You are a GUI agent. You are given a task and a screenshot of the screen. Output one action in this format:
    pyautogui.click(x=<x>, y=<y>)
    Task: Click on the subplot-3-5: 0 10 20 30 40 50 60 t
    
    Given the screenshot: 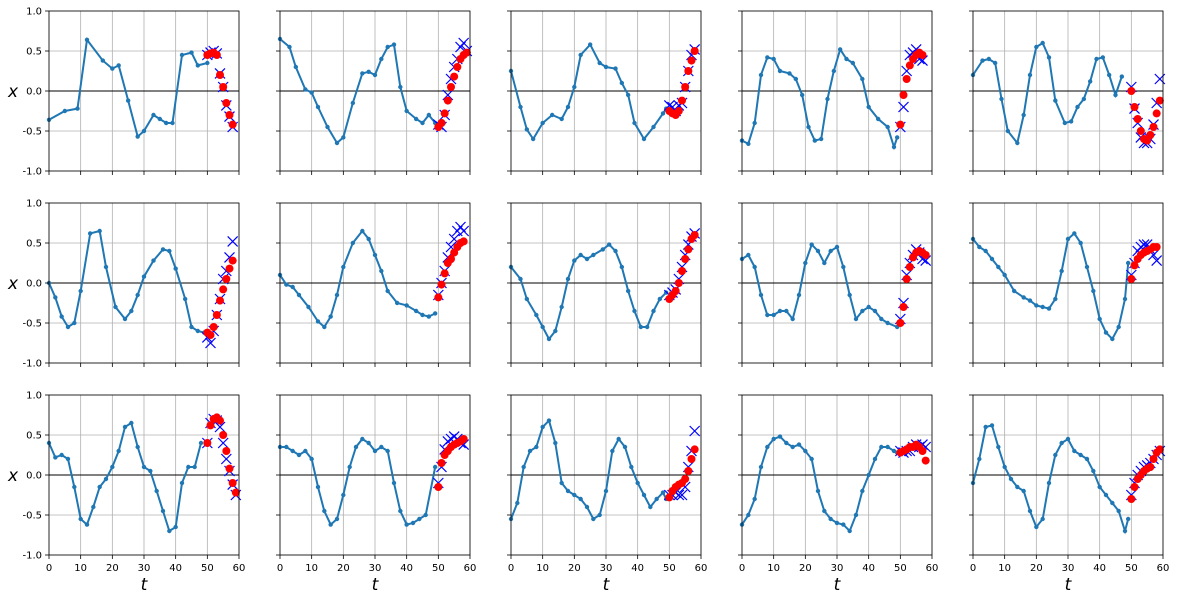 What is the action you would take?
    pyautogui.click(x=1069, y=494)
    